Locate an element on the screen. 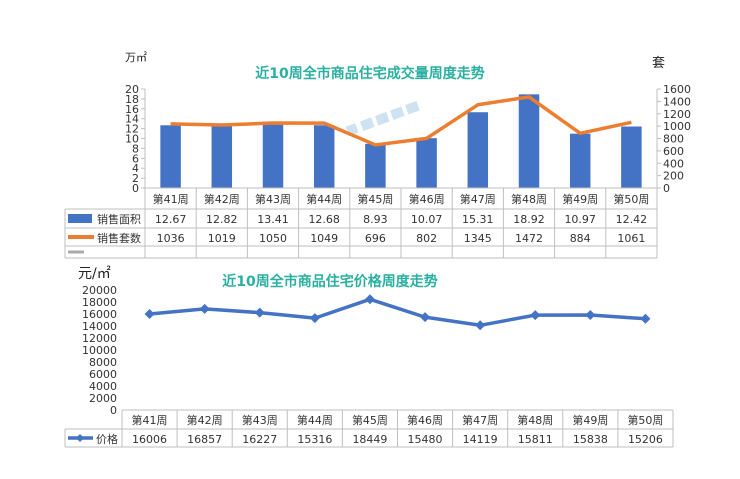 This screenshot has width=740, height=479. left-axis-unit: 万㎡ is located at coordinates (136, 57).